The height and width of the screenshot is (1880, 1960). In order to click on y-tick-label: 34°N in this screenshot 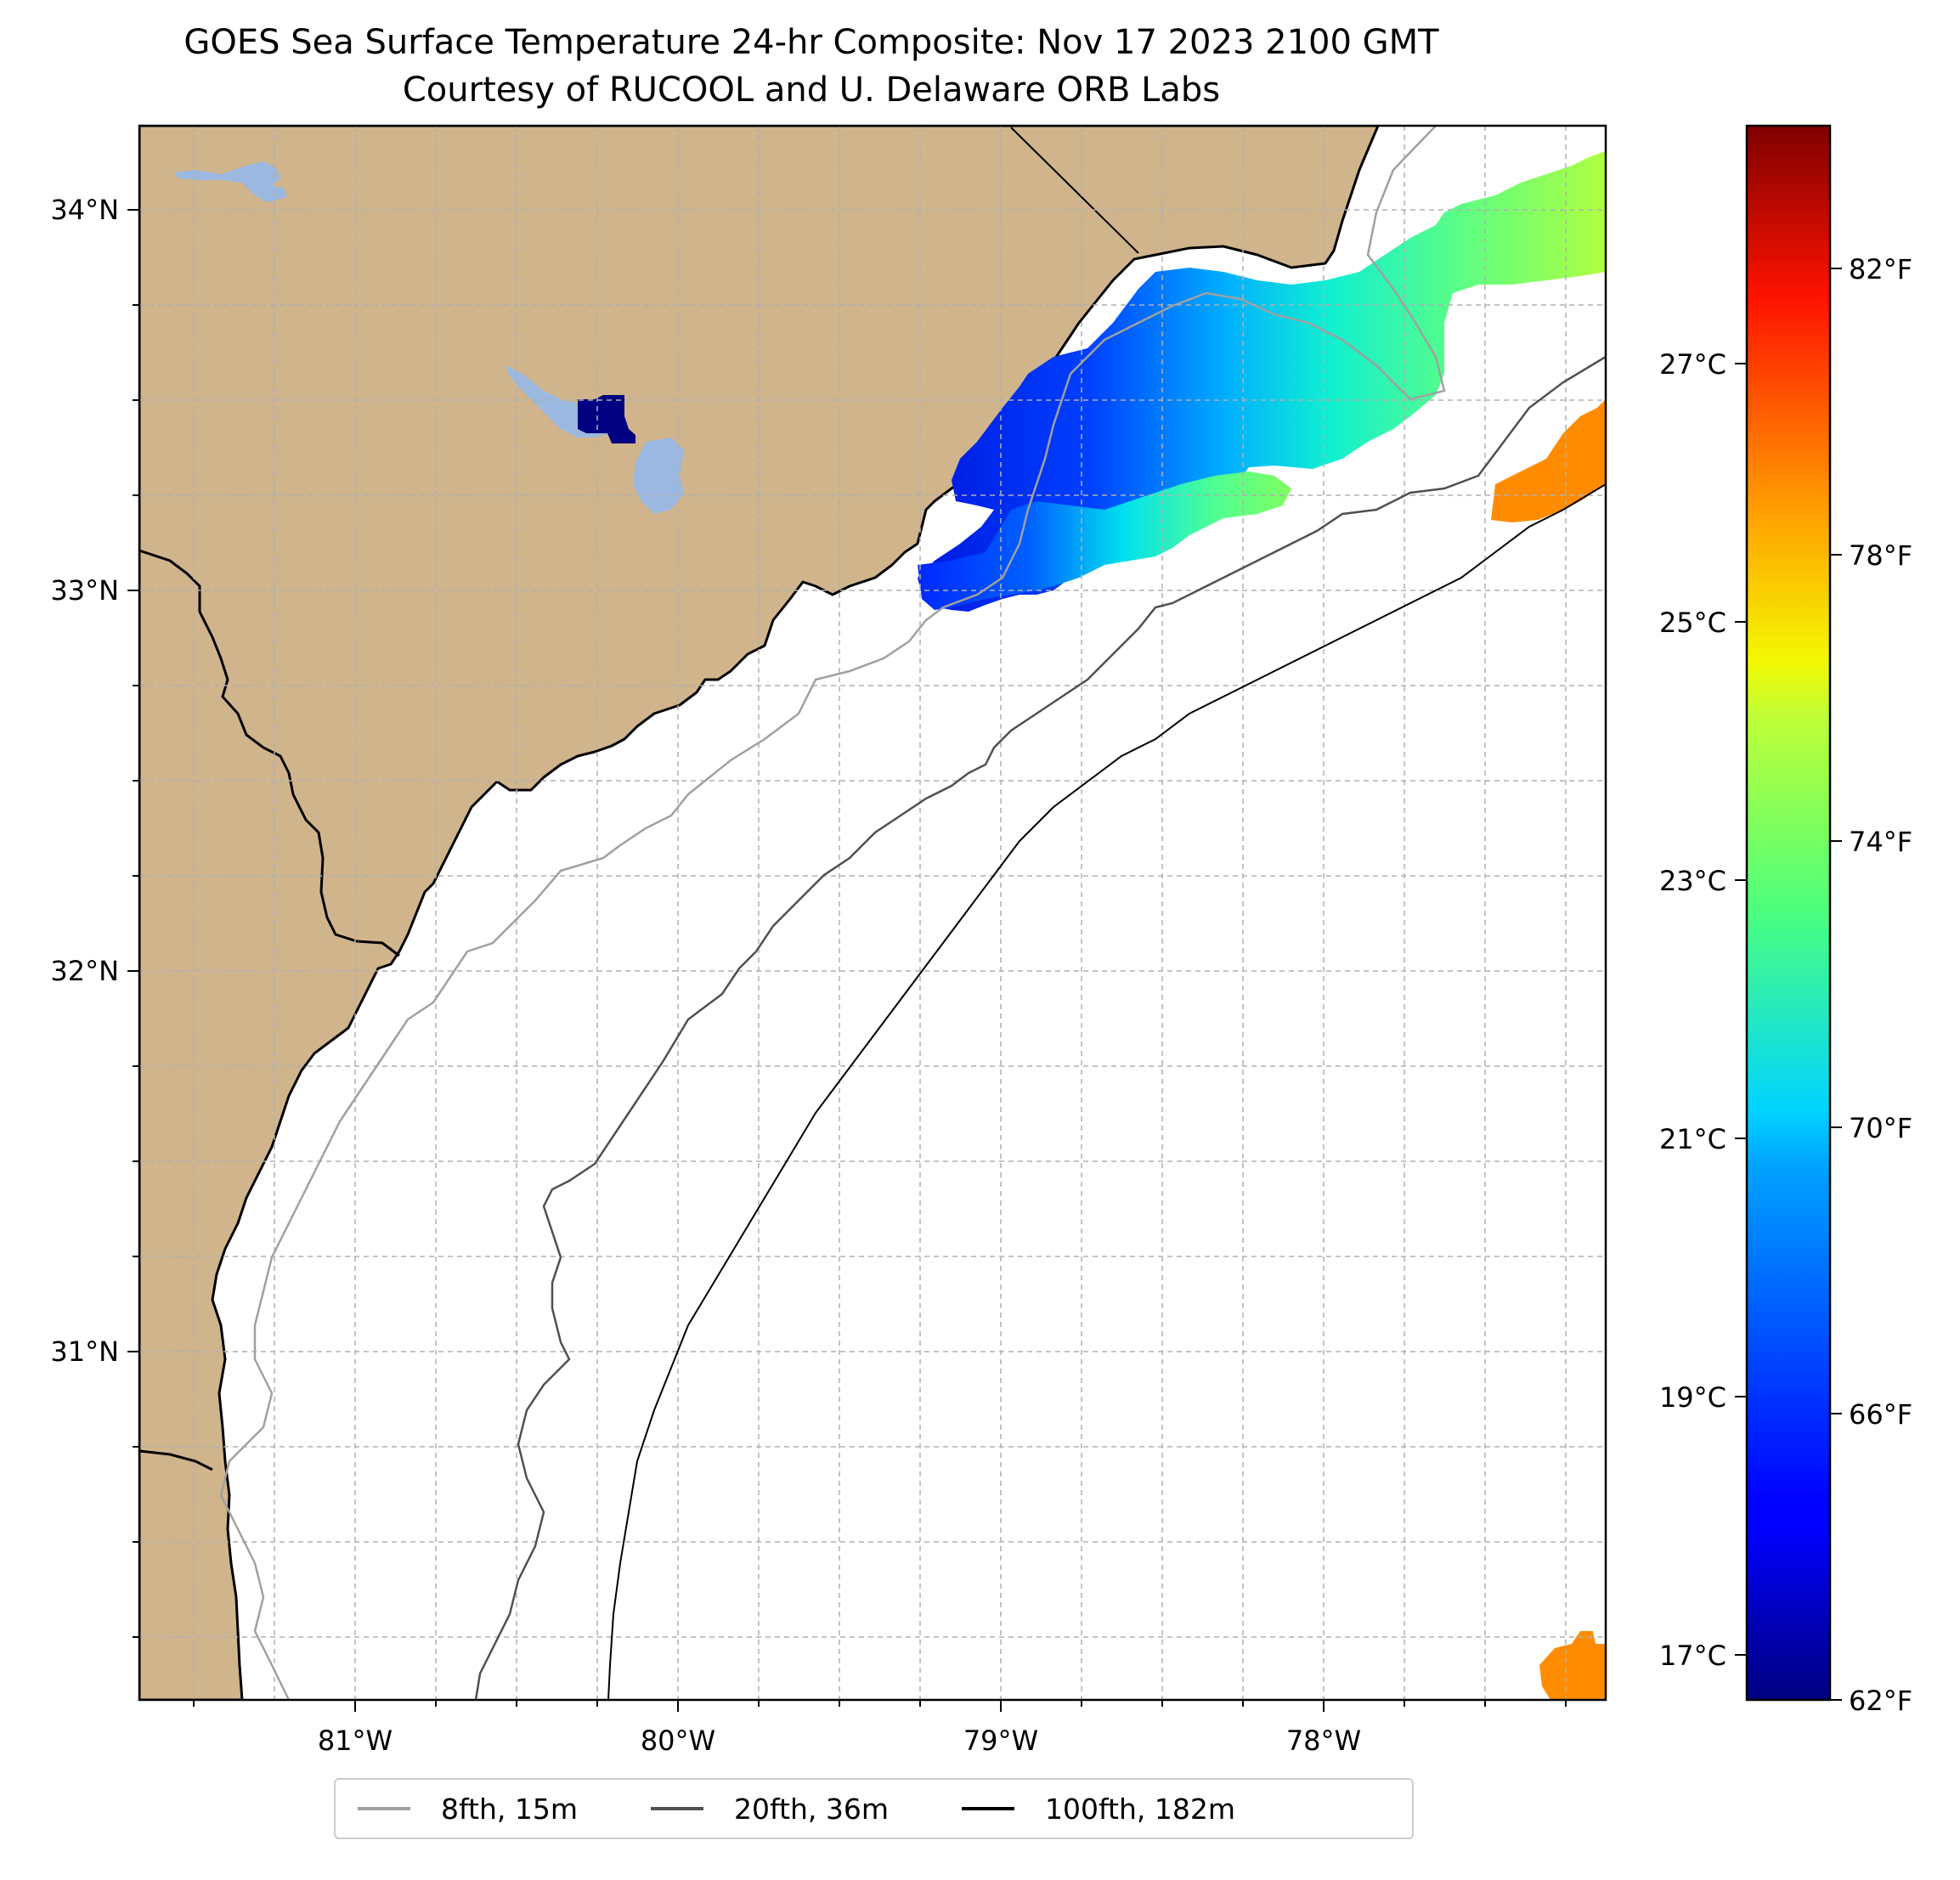, I will do `click(85, 210)`.